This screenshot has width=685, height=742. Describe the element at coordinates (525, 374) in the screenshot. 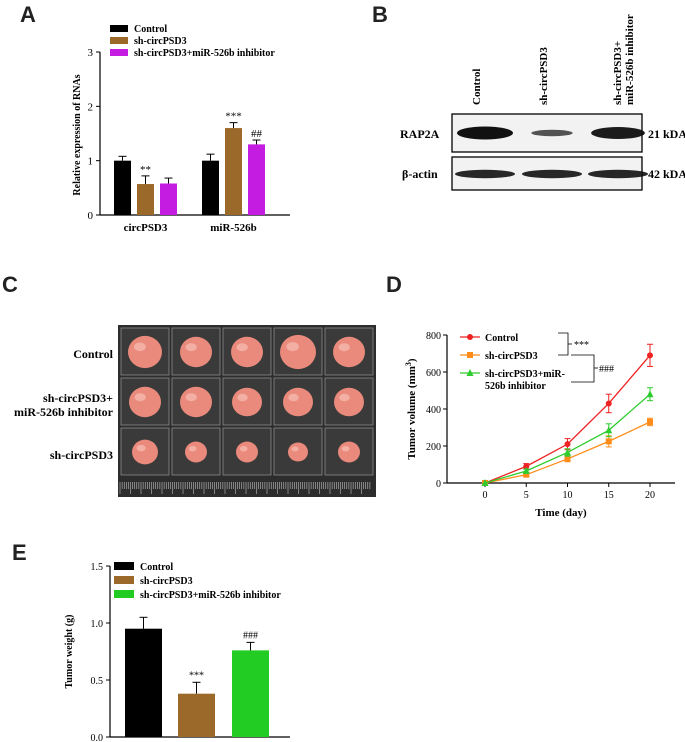

I see `legend-label: sh-circPSD3+miR-` at that location.